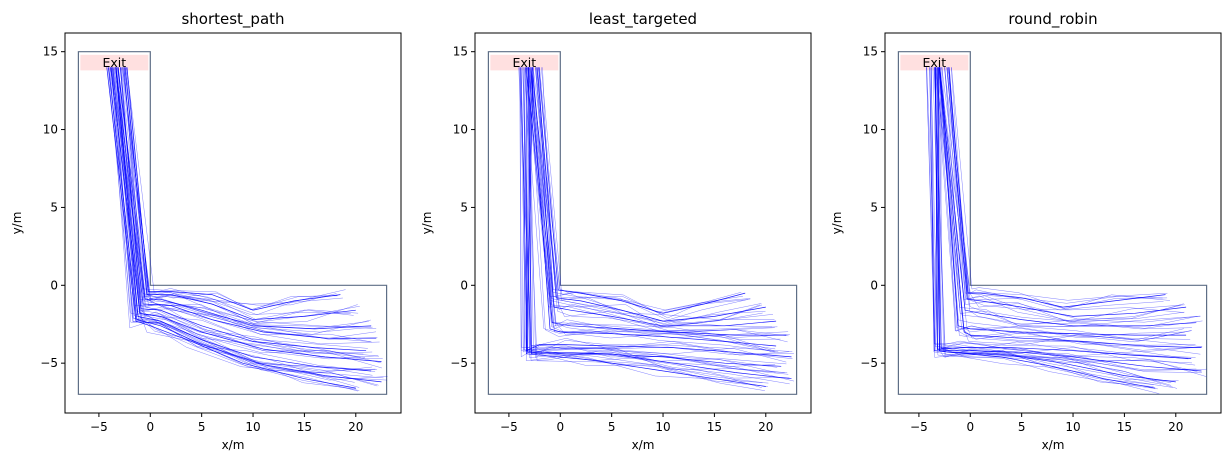 The image size is (1232, 470). Describe the element at coordinates (643, 19) in the screenshot. I see `chart-title: least_targeted` at that location.